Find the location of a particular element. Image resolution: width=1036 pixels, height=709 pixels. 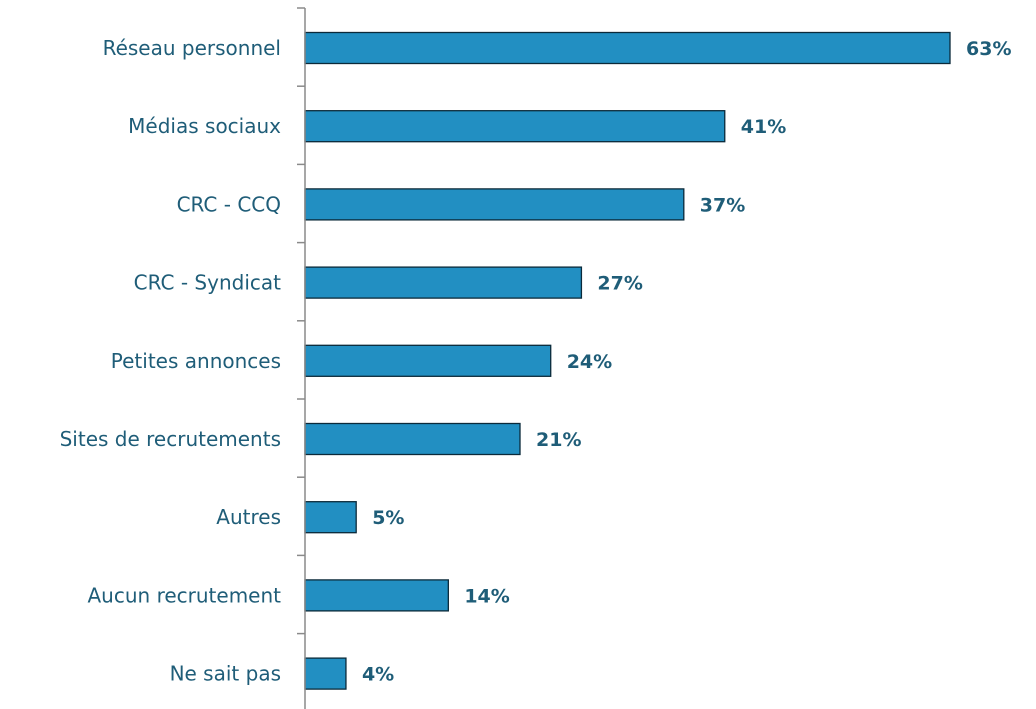

category-label: Réseau personnel is located at coordinates (192, 48).